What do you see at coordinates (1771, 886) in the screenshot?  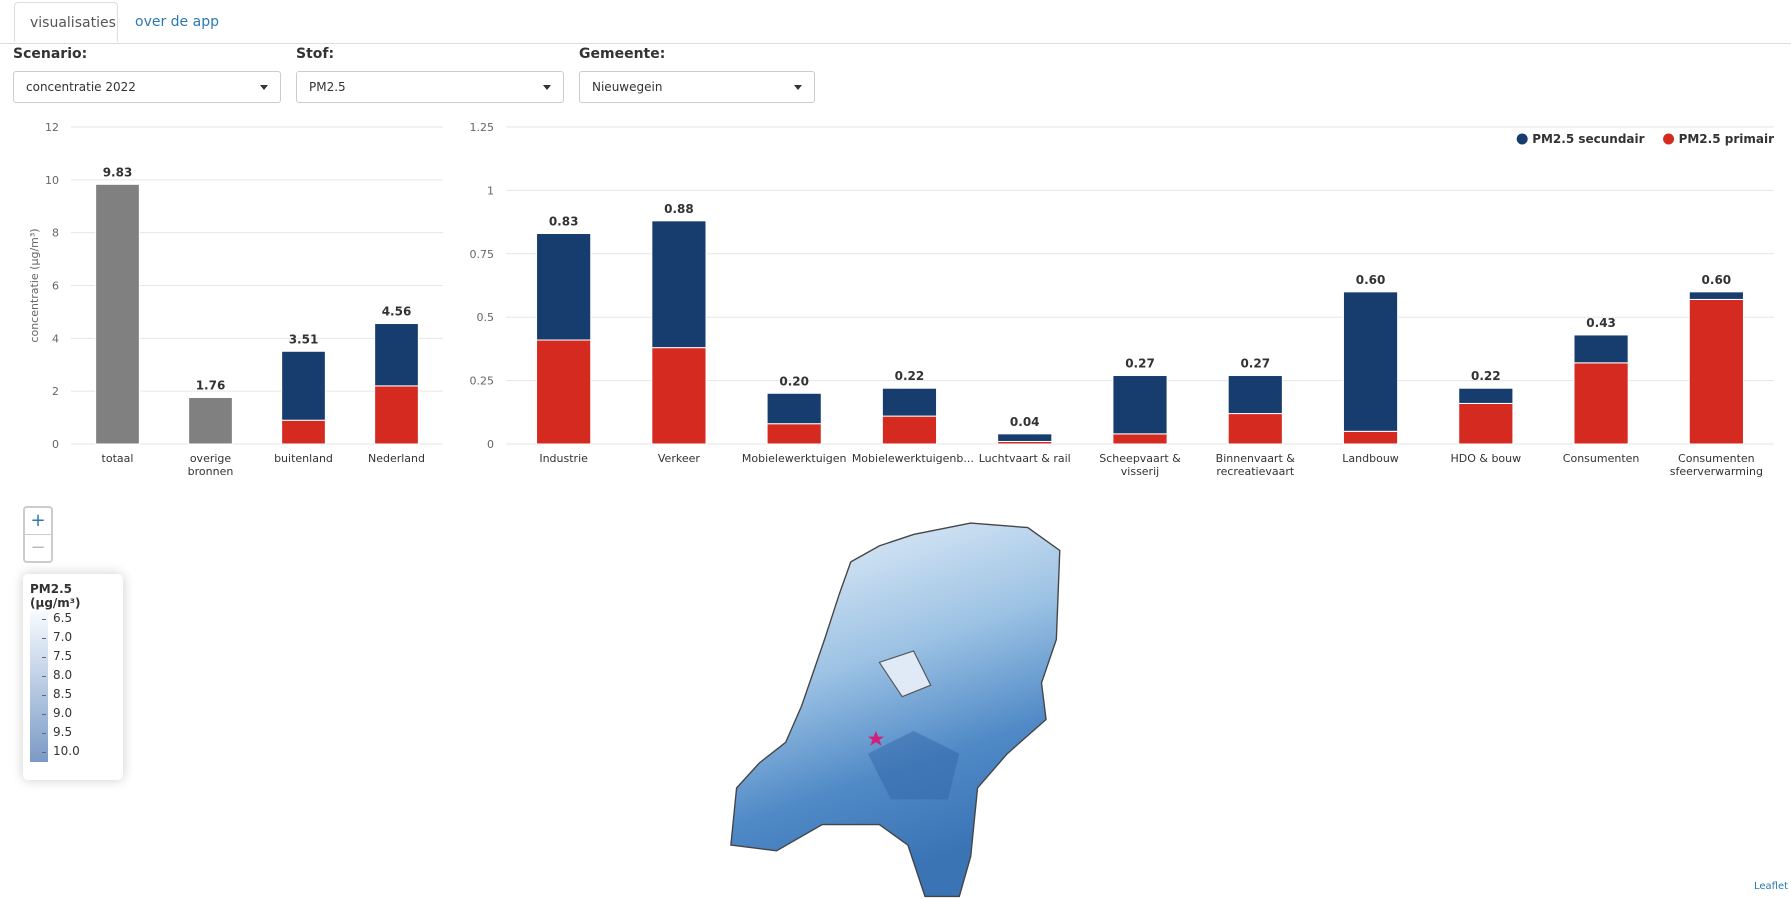 I see `attribution: Leaflet` at bounding box center [1771, 886].